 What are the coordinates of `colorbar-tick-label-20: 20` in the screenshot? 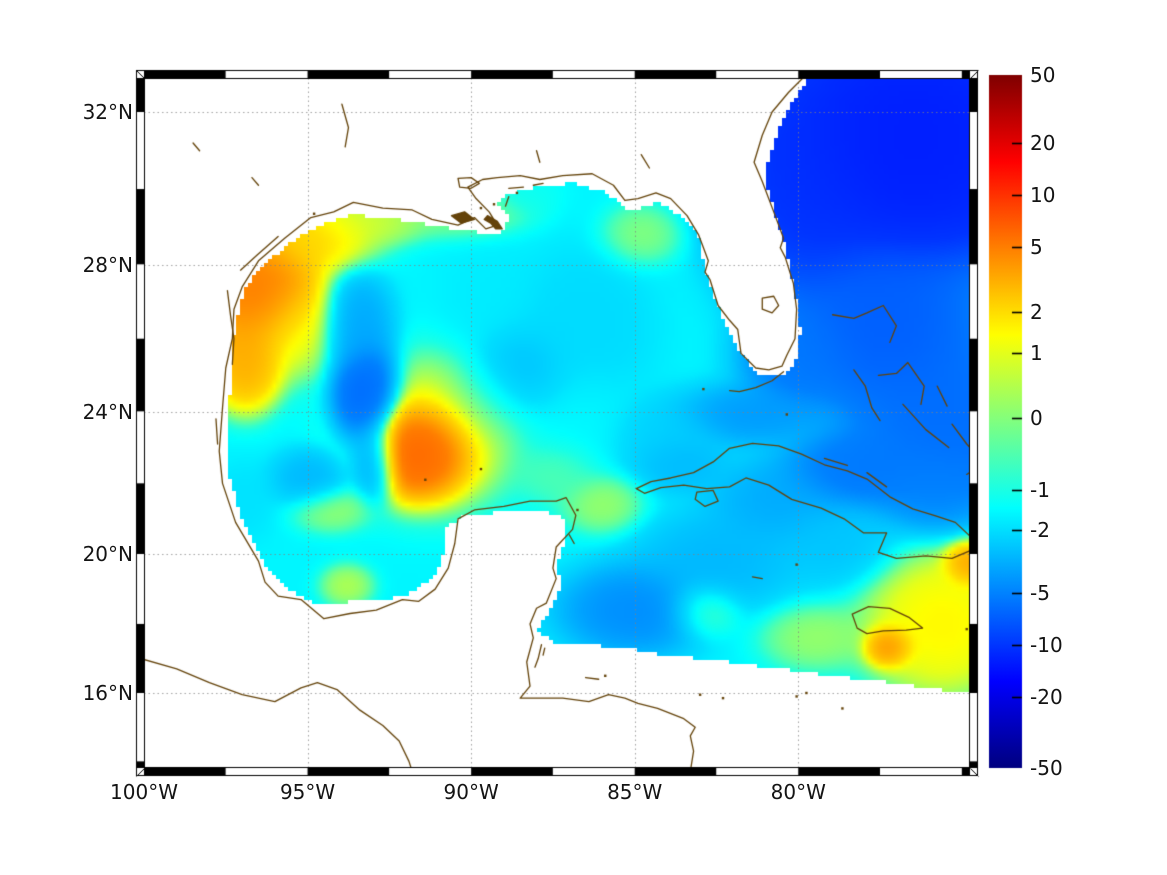 It's located at (1043, 142).